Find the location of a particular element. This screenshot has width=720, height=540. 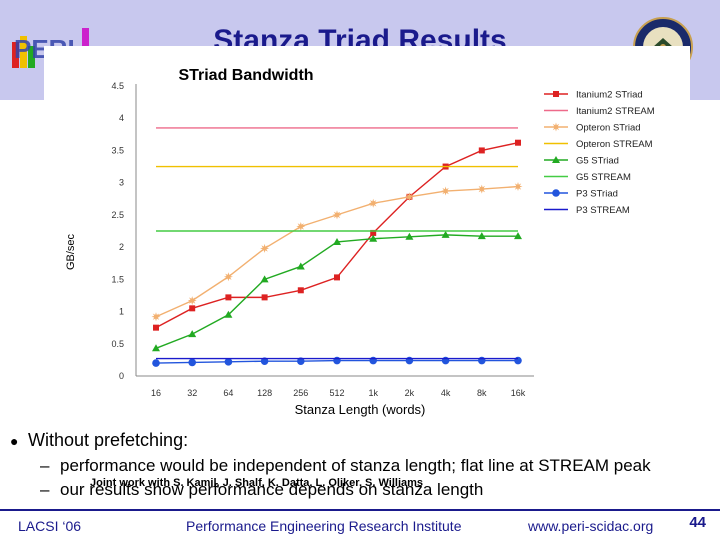

footer-event: LACSI ‘06 is located at coordinates (50, 526).